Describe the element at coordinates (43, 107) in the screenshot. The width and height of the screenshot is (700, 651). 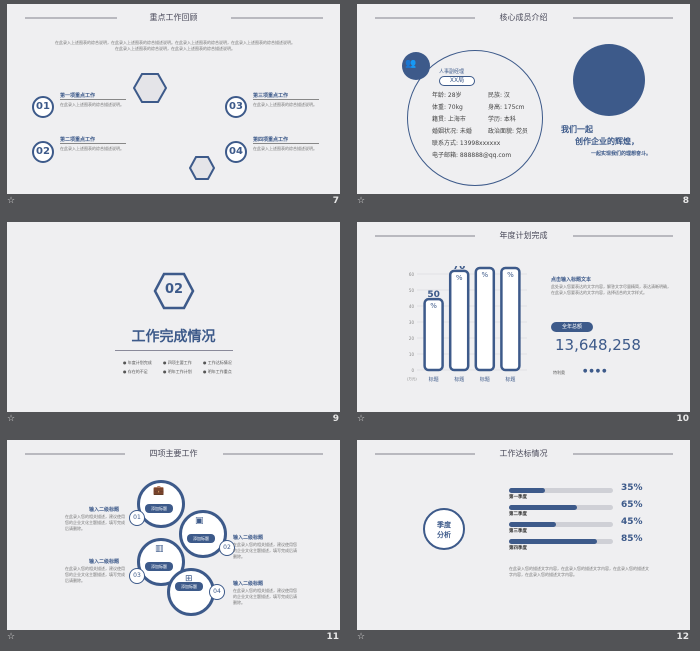
I see `item-number-01: 01` at that location.